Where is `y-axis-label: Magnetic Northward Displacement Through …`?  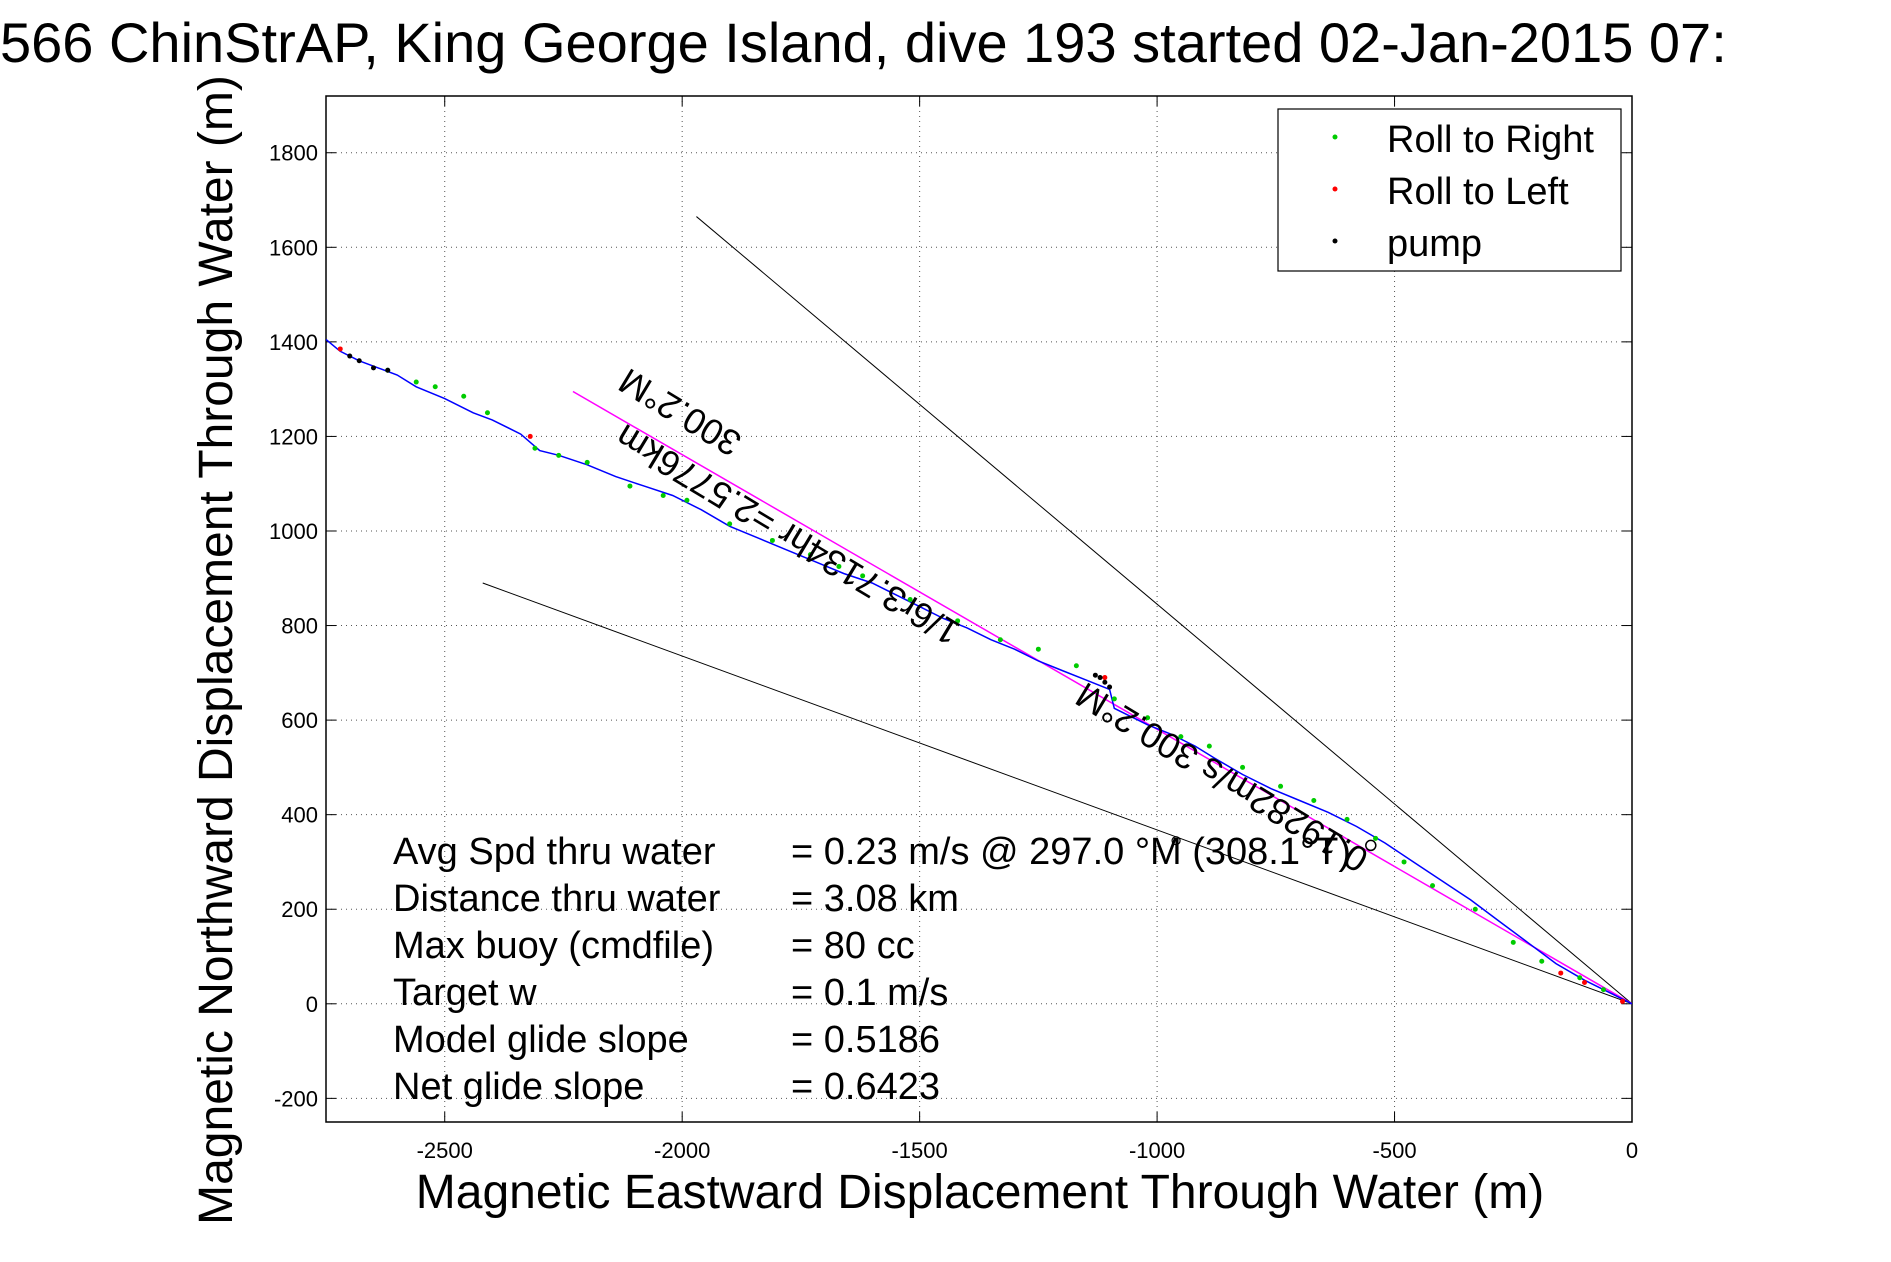 y-axis-label: Magnetic Northward Displacement Through … is located at coordinates (216, 650).